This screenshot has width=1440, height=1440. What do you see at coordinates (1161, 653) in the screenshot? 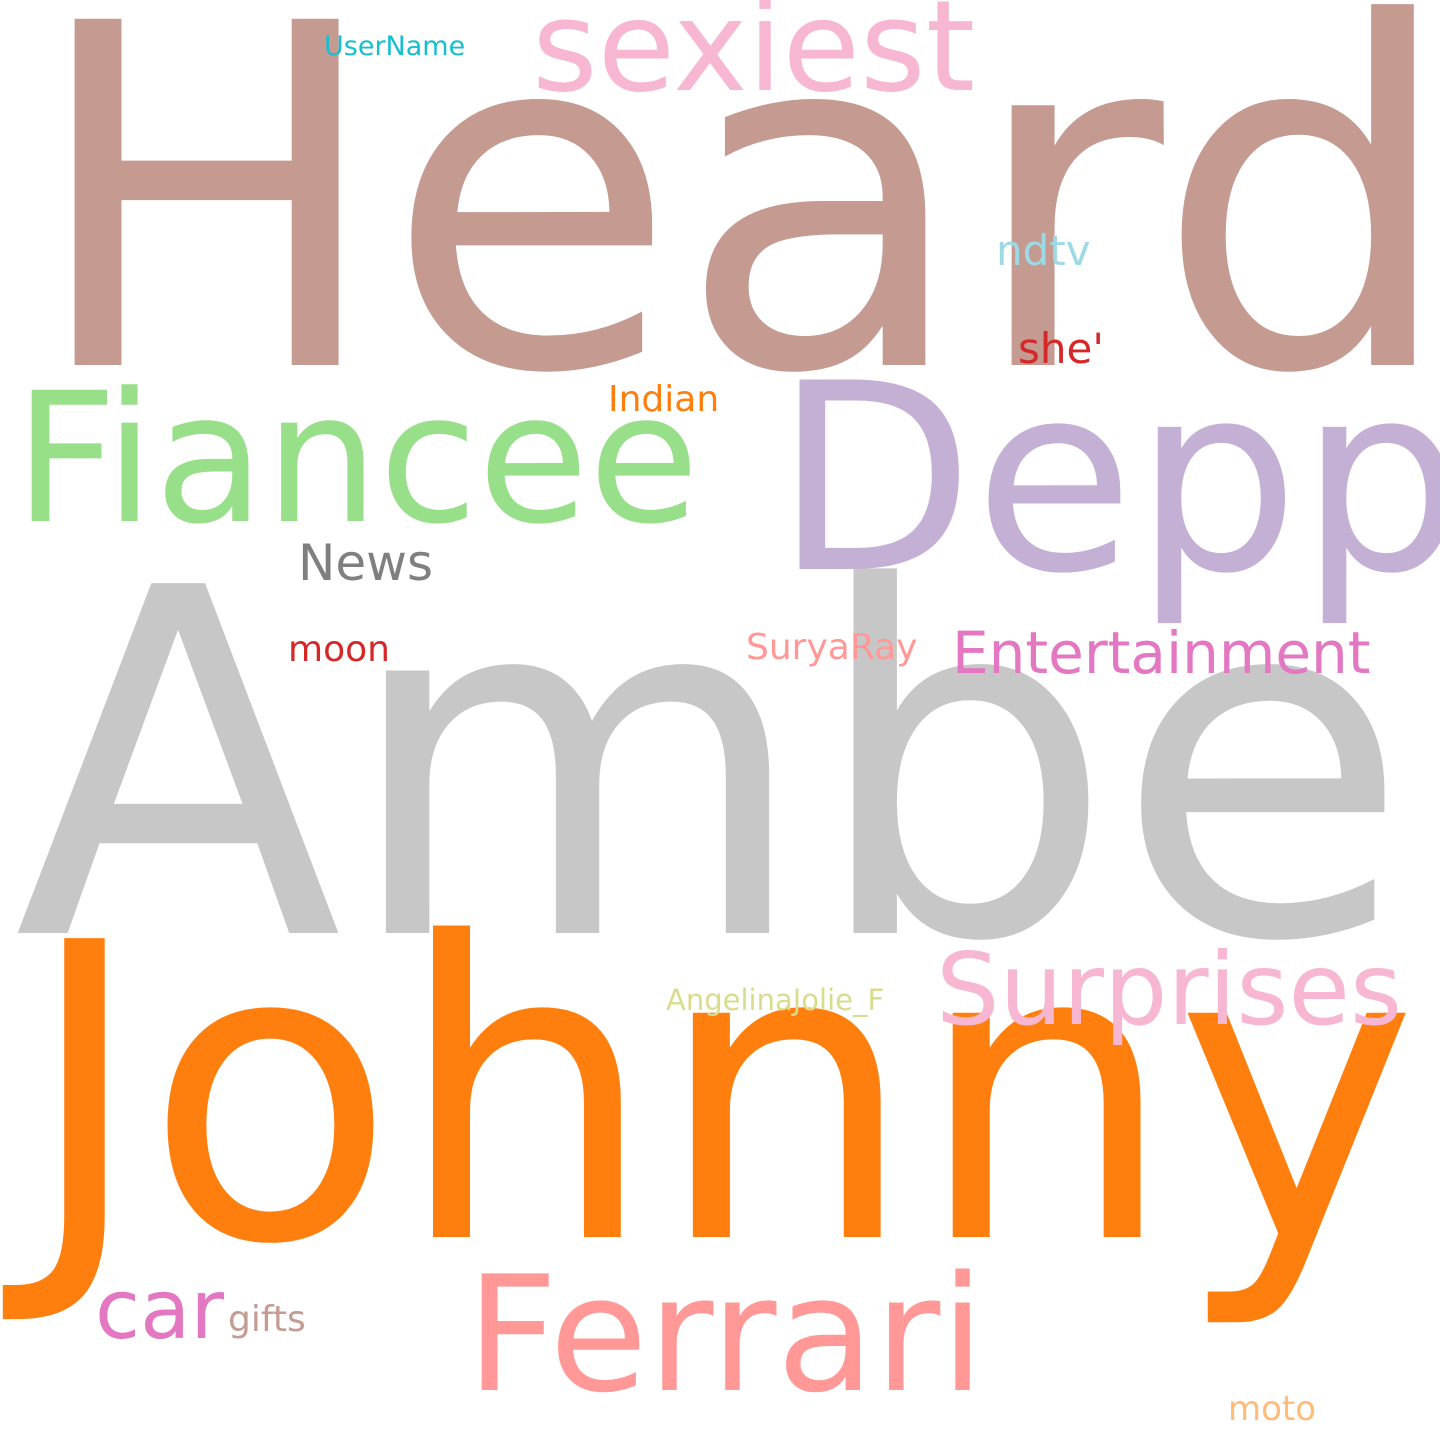
I see `word-entertainment: Entertainment` at bounding box center [1161, 653].